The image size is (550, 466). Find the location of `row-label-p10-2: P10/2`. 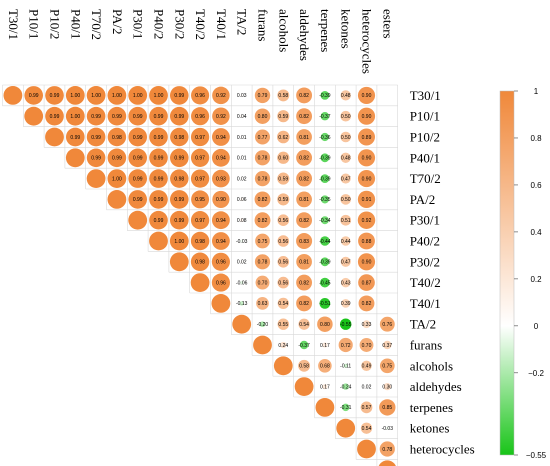

row-label-p10-2: P10/2 is located at coordinates (425, 137).